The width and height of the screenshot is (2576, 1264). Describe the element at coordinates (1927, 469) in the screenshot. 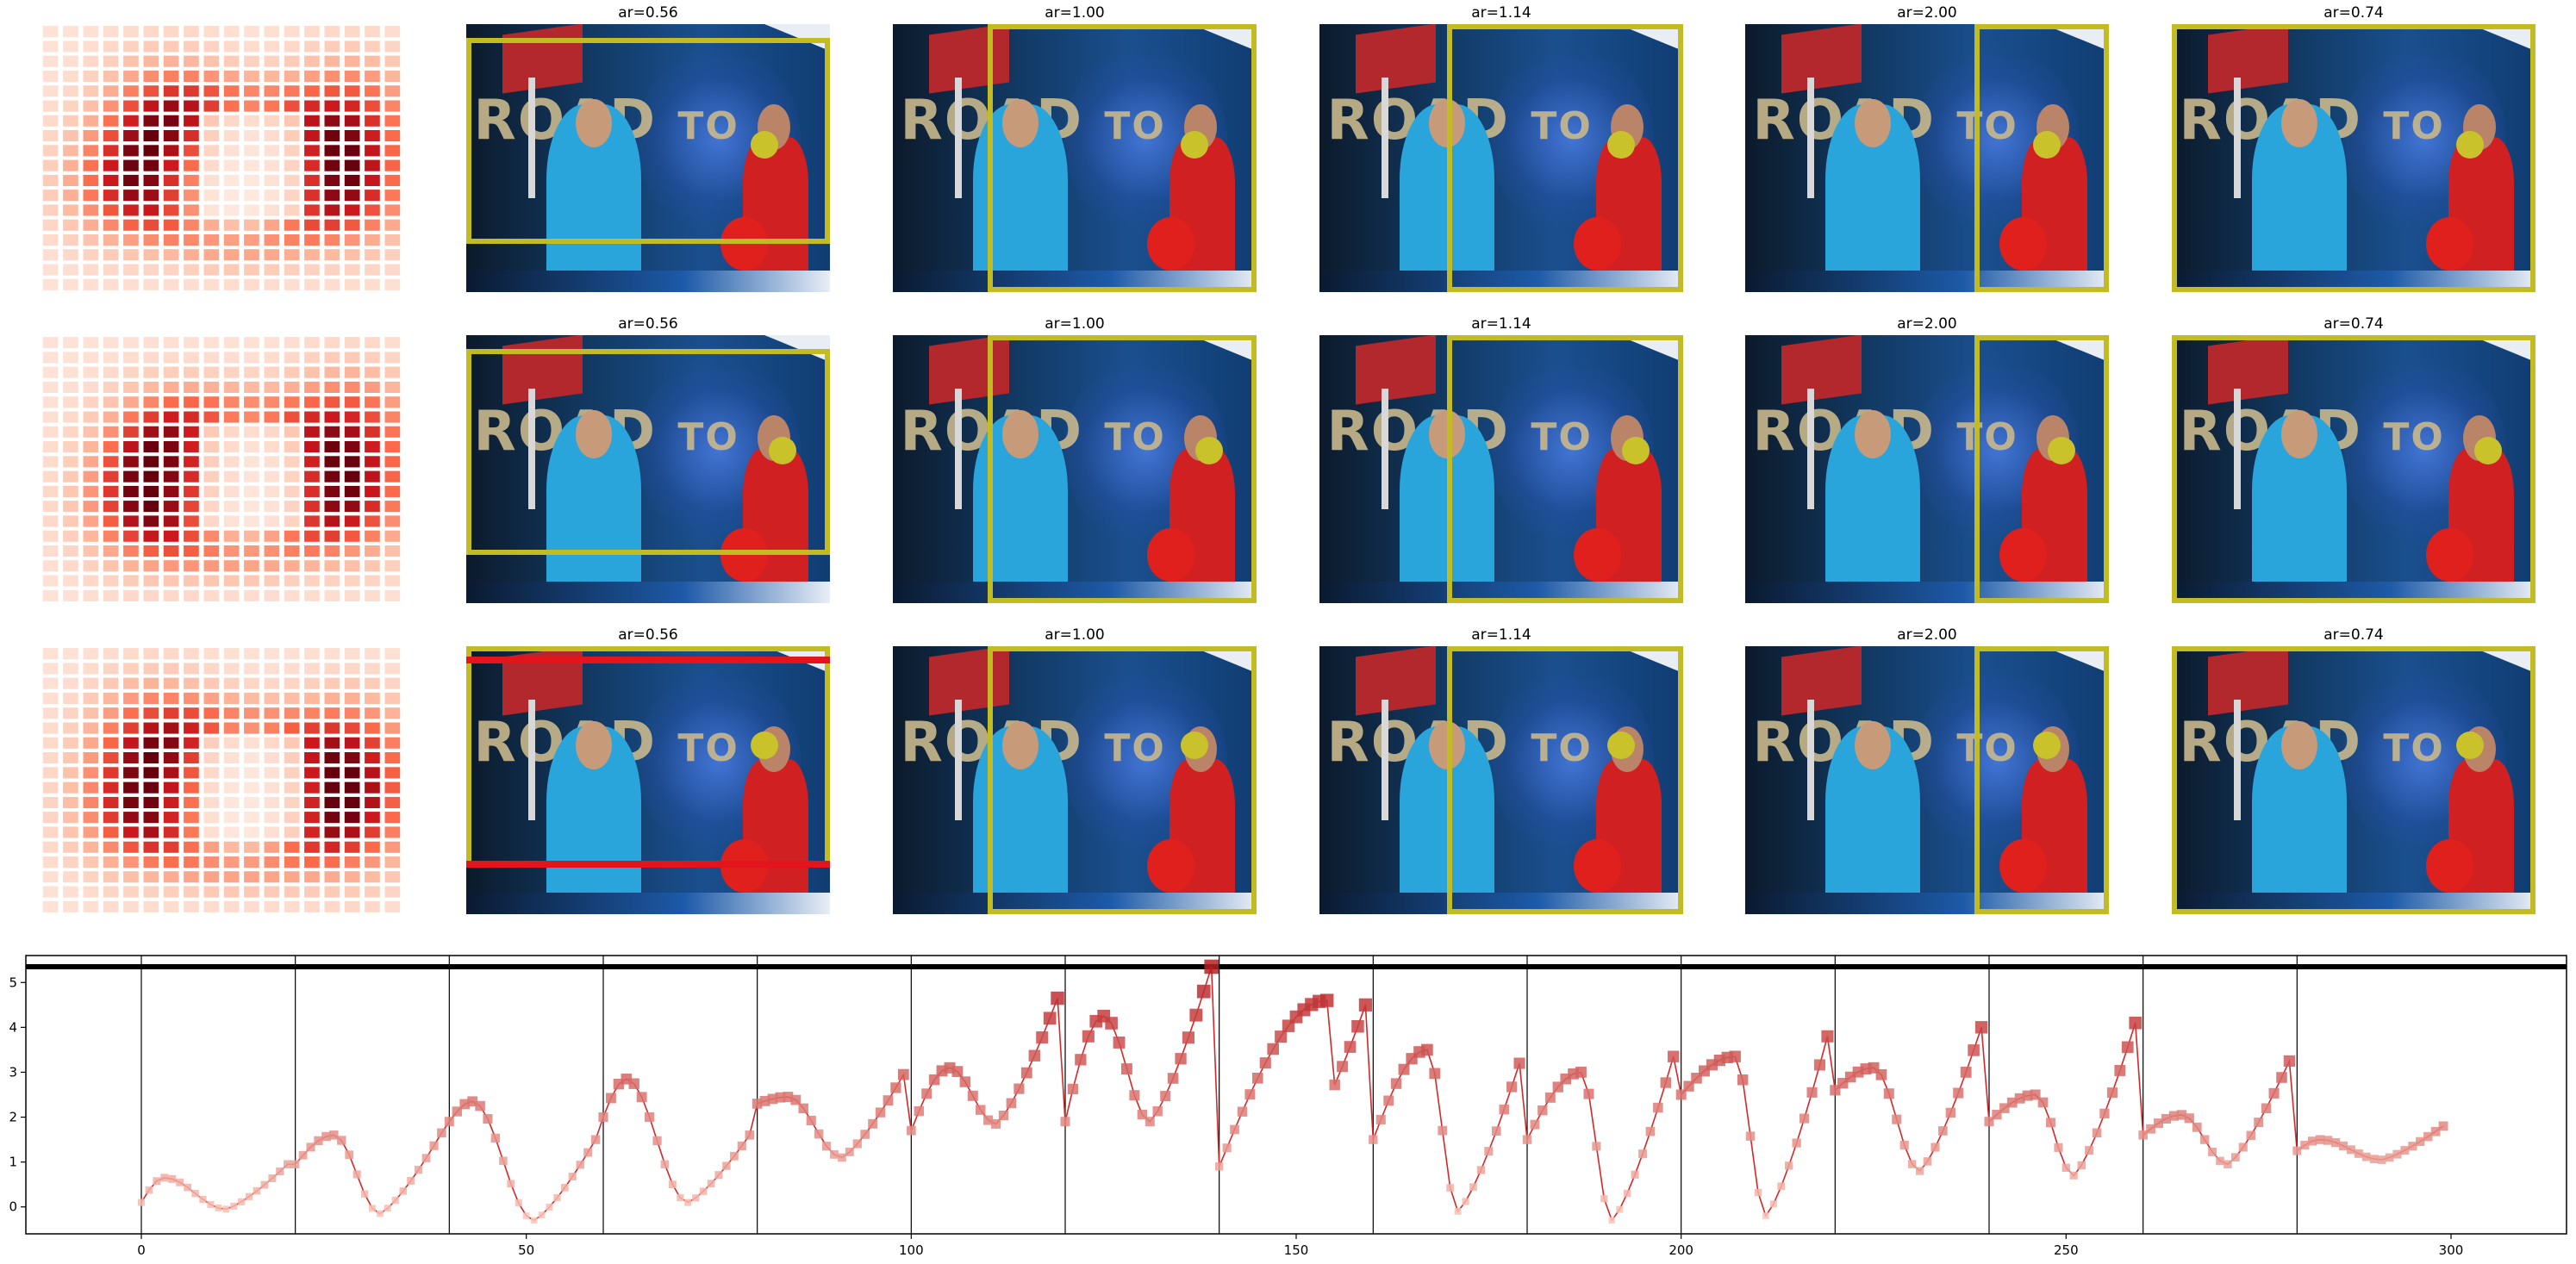

I see `boxing-photo: ROAD TO` at that location.